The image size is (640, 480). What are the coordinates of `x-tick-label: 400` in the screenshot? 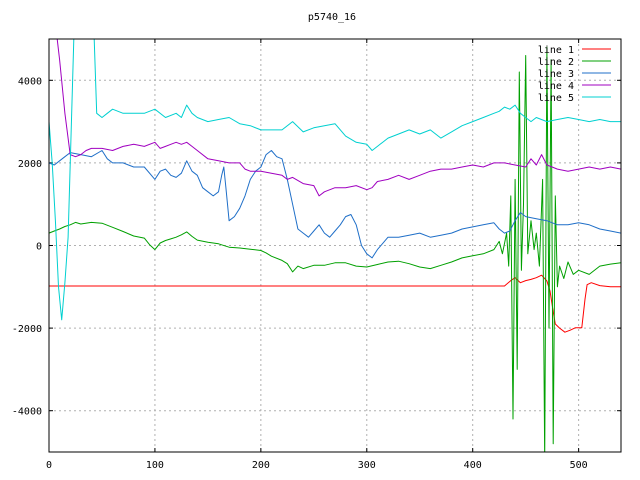 It's located at (473, 465).